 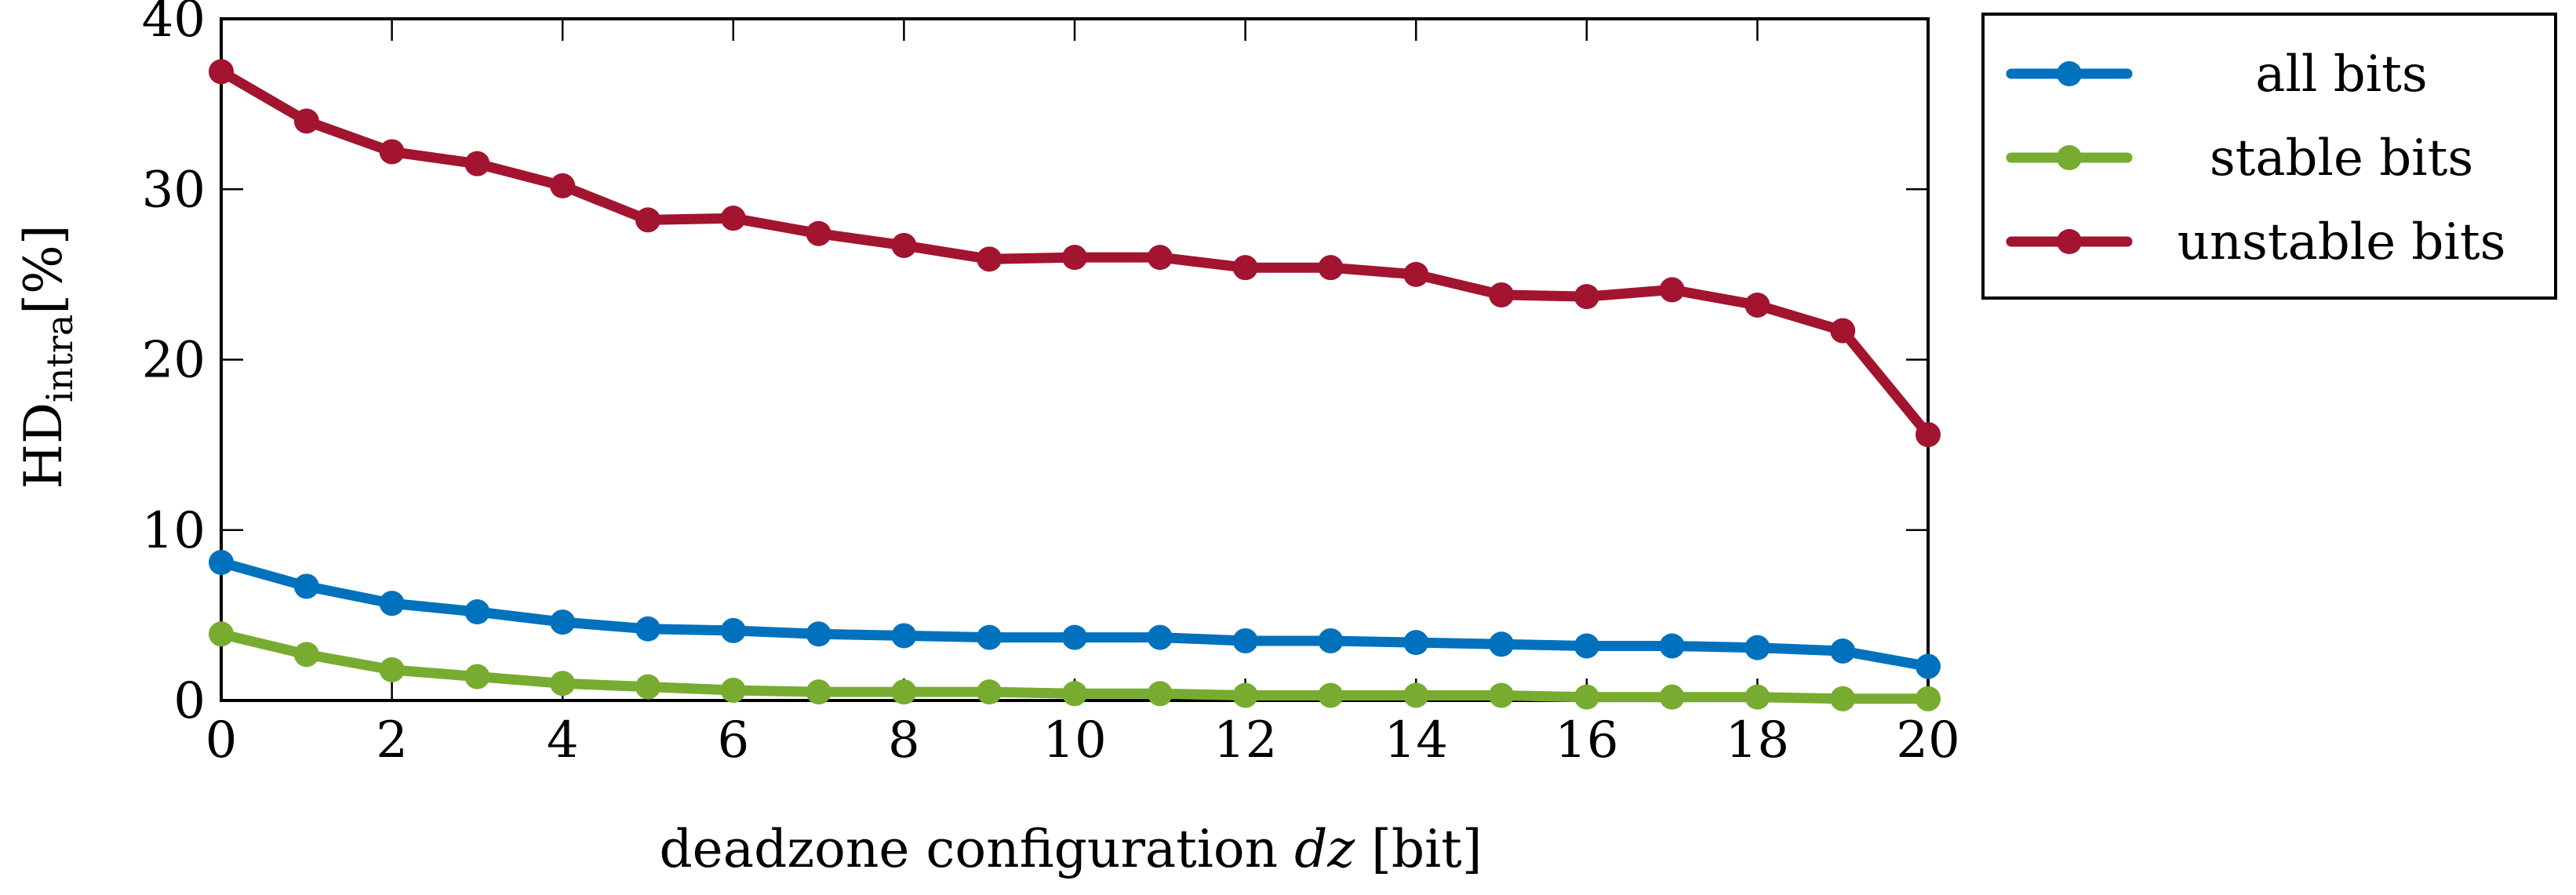 I want to click on svg-text: HDintra[%], so click(x=47, y=357).